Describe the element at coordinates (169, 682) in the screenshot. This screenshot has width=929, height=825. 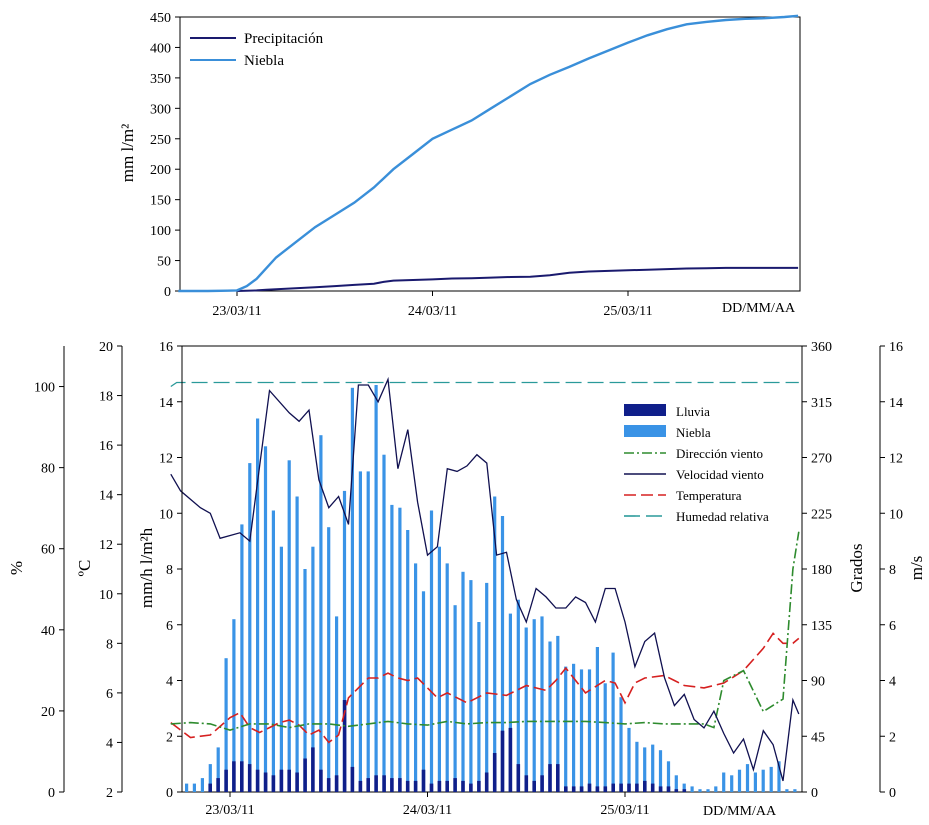
I see `rate-tick-label: 4` at that location.